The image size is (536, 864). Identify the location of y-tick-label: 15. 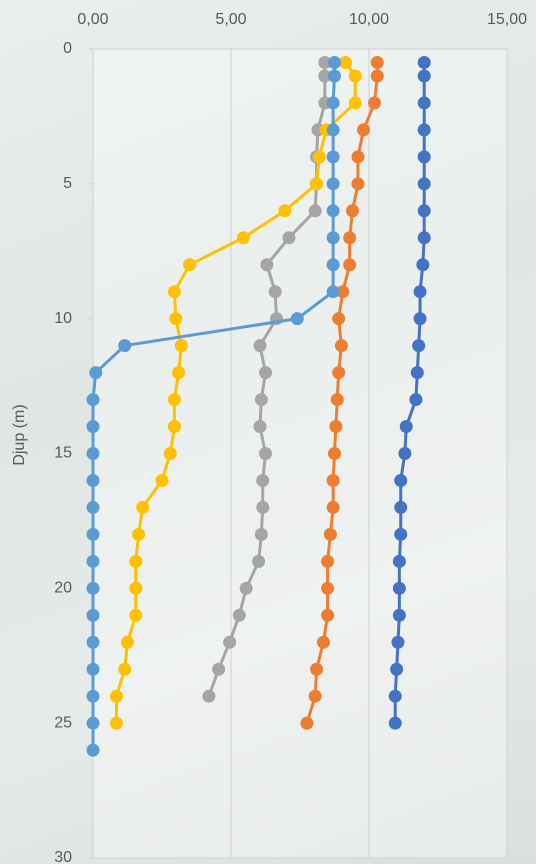
(63, 453).